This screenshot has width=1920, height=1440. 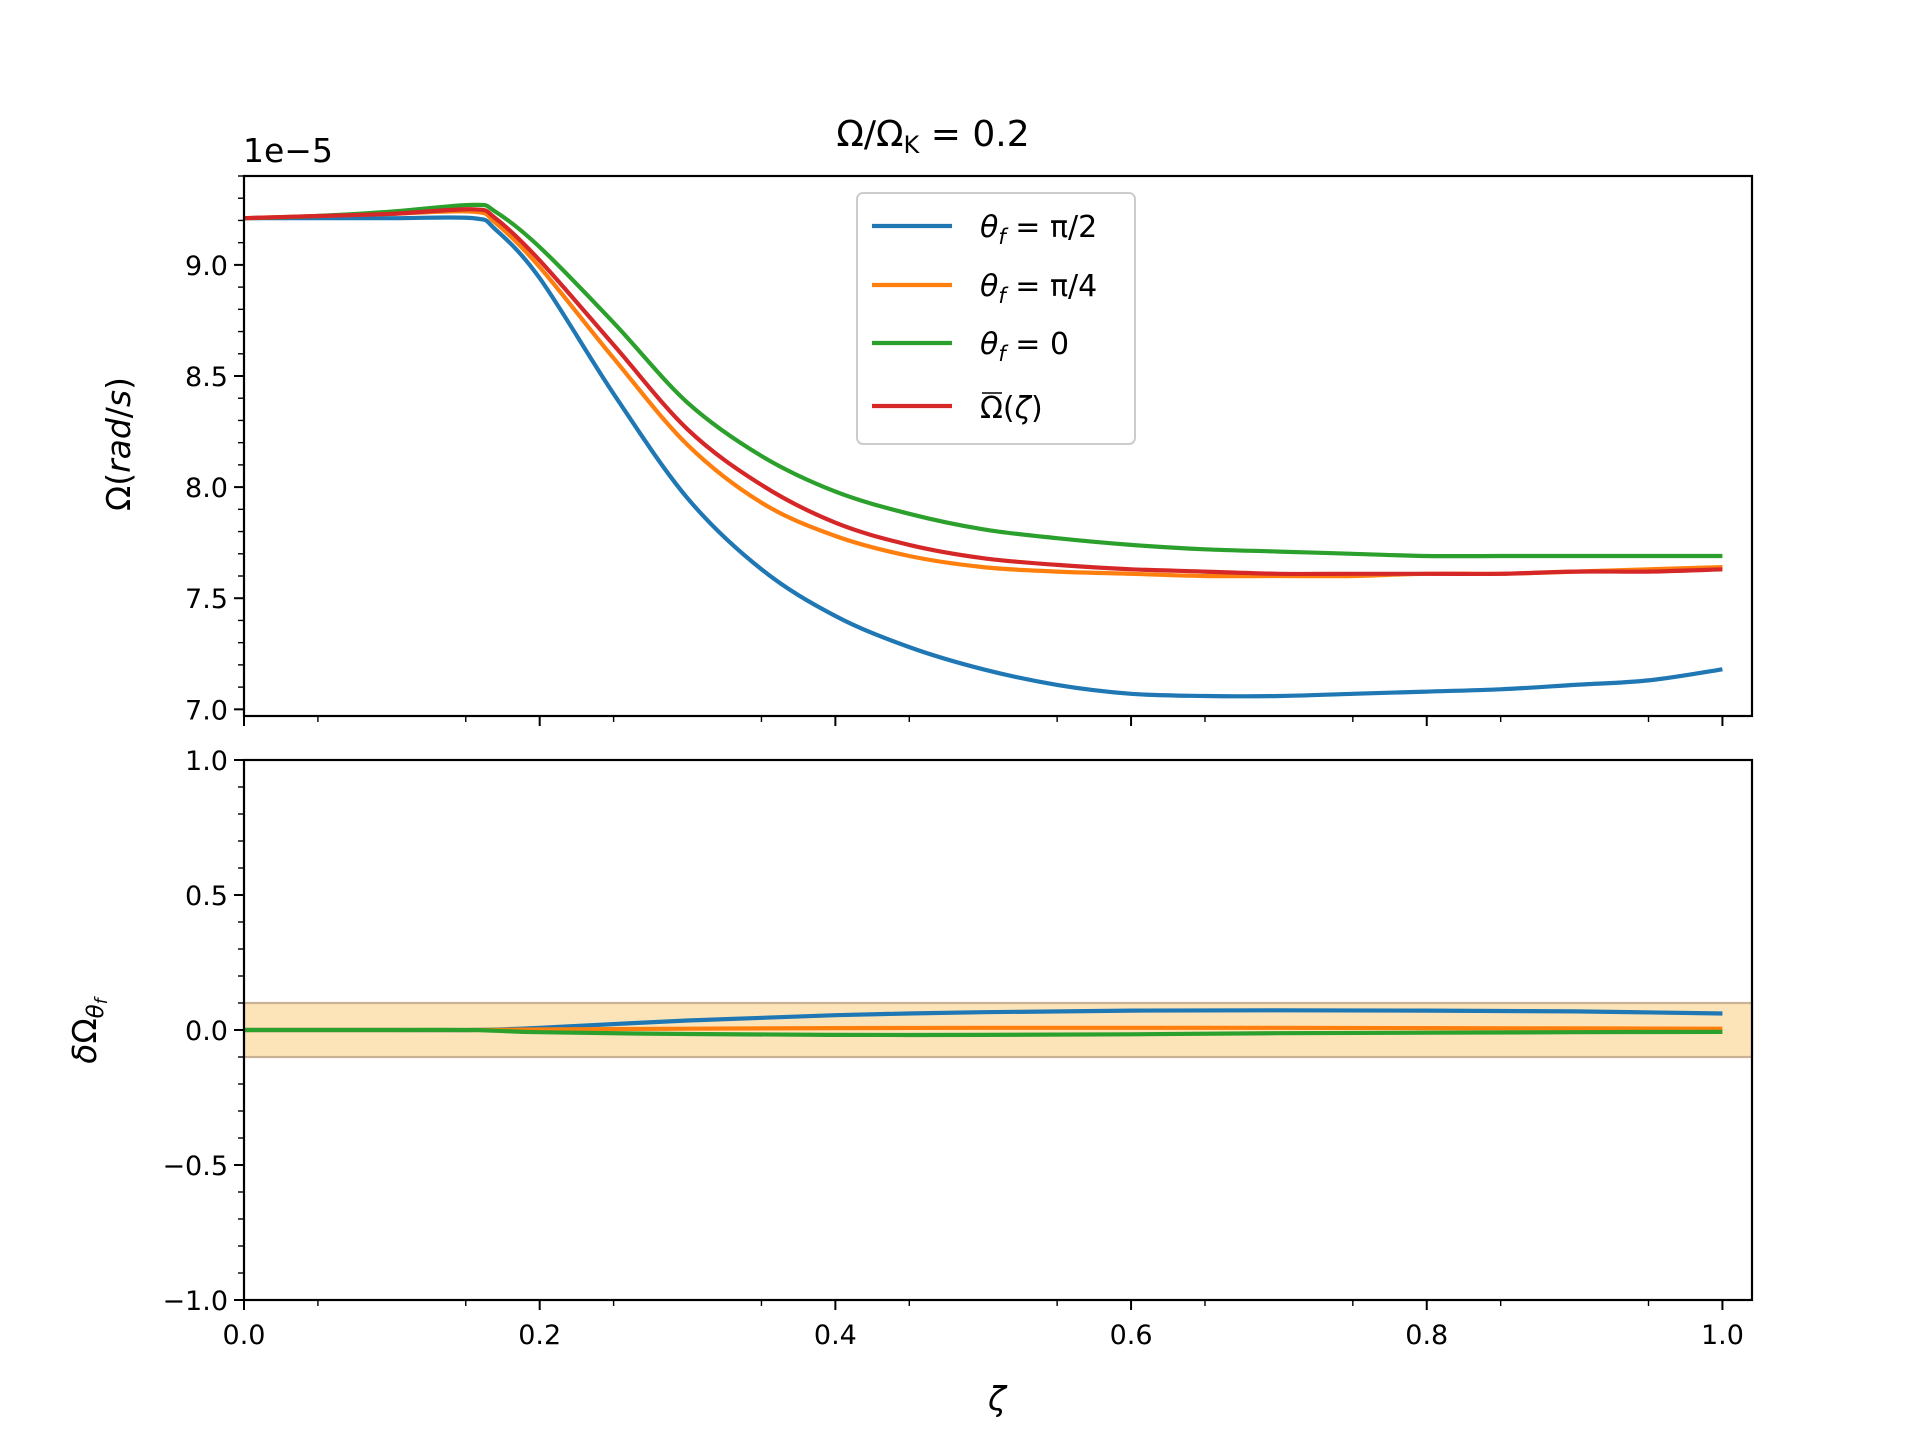 What do you see at coordinates (983, 1023) in the screenshot?
I see `bottom-series-group` at bounding box center [983, 1023].